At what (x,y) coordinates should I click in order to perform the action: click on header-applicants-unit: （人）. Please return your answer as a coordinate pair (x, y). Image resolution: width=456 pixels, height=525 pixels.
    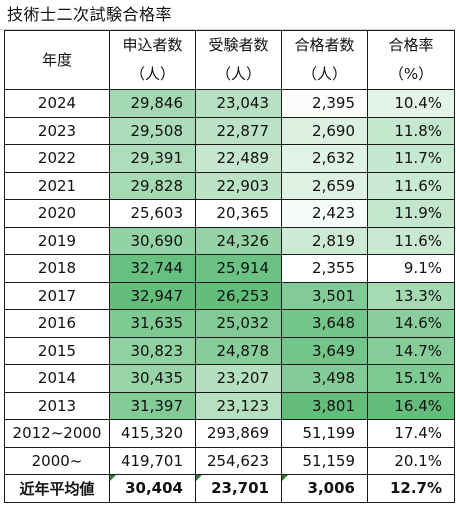
    Looking at the image, I should click on (152, 74).